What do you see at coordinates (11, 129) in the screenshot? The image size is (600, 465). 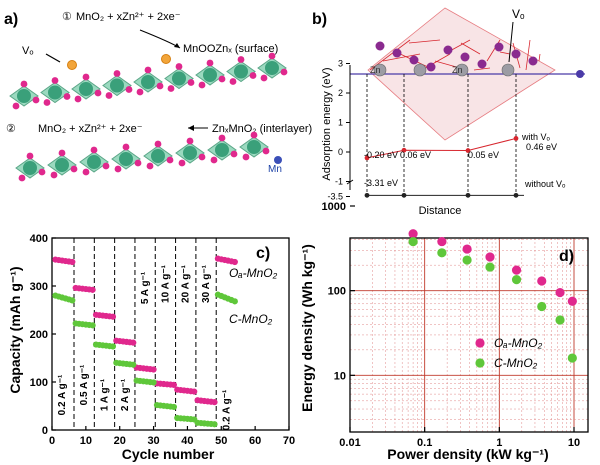 I see `reaction2-num: ②` at bounding box center [11, 129].